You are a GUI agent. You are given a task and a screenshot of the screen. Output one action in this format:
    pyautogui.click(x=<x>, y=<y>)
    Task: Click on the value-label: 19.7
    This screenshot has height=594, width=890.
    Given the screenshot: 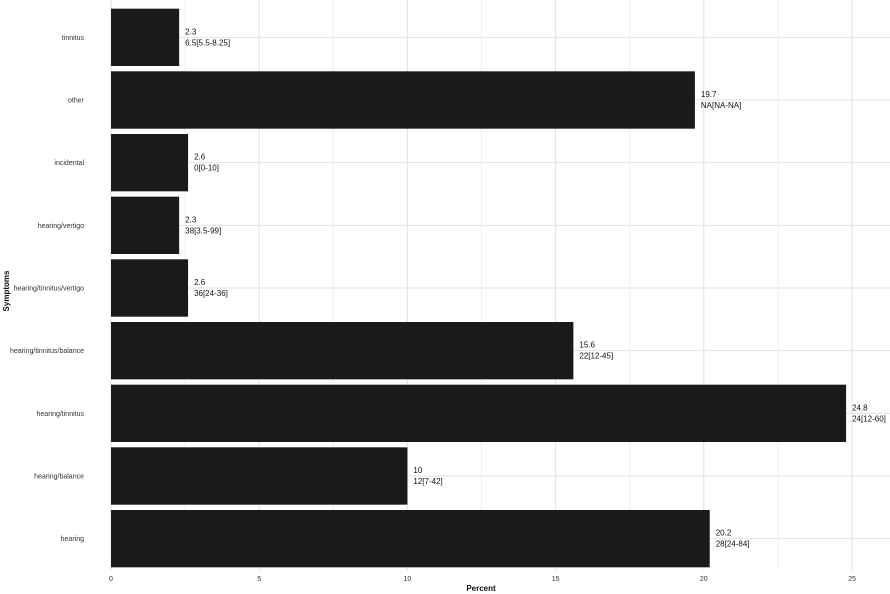 What is the action you would take?
    pyautogui.click(x=709, y=94)
    